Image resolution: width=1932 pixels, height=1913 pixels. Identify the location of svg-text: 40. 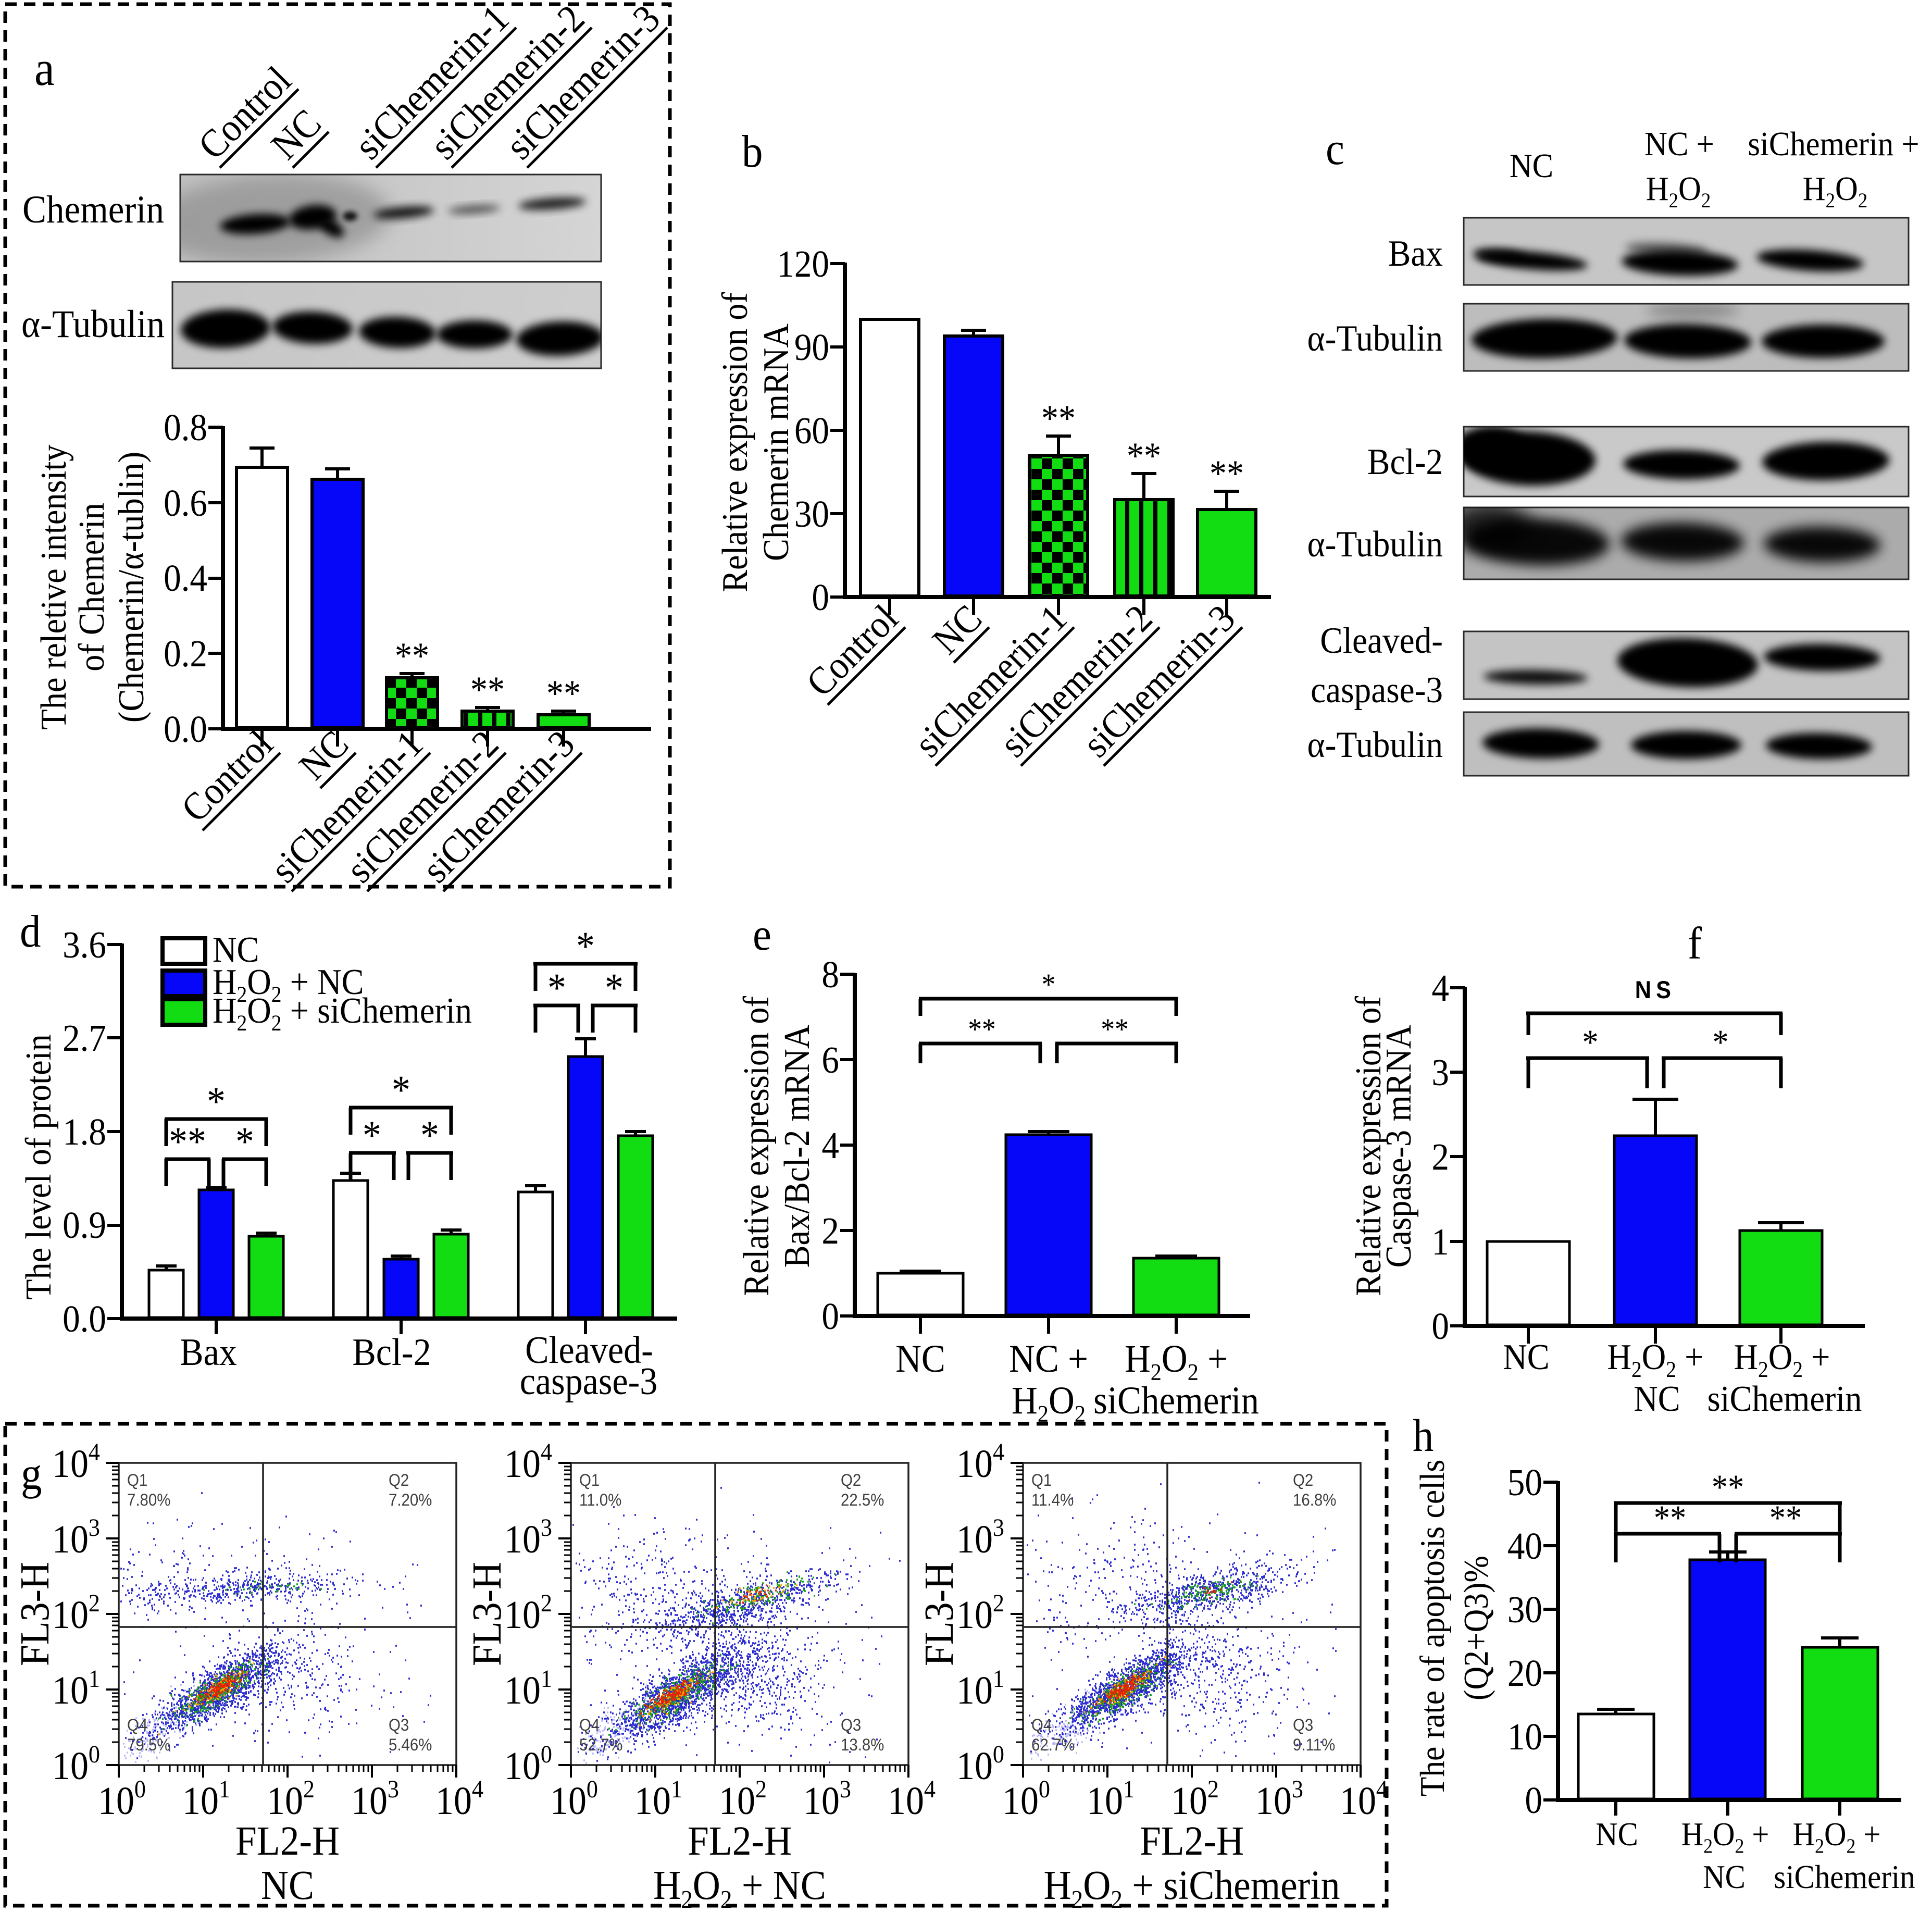
(1524, 1546).